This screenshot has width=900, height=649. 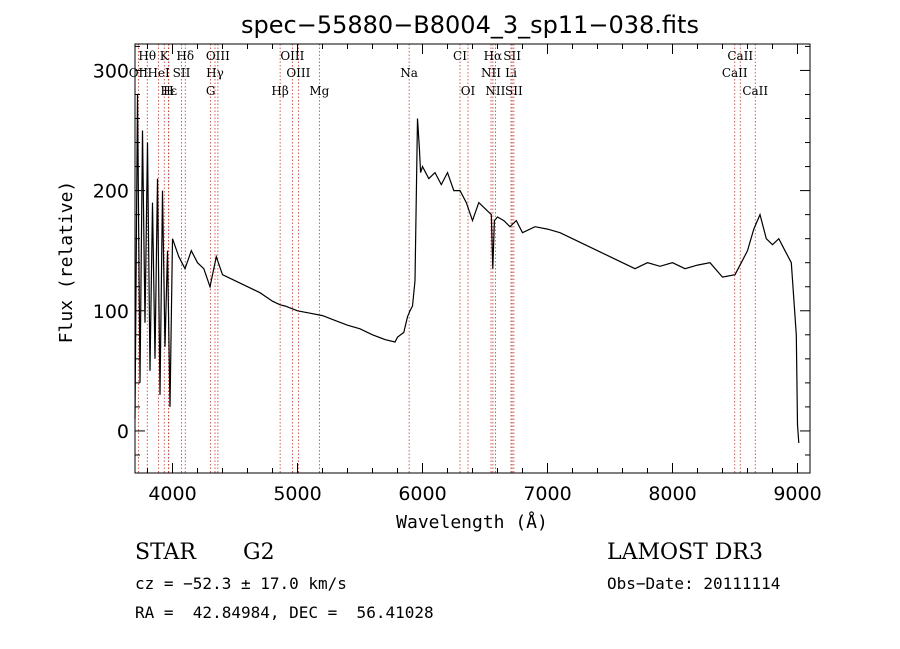 What do you see at coordinates (185, 56) in the screenshot?
I see `spectral-line-label: Hδ` at bounding box center [185, 56].